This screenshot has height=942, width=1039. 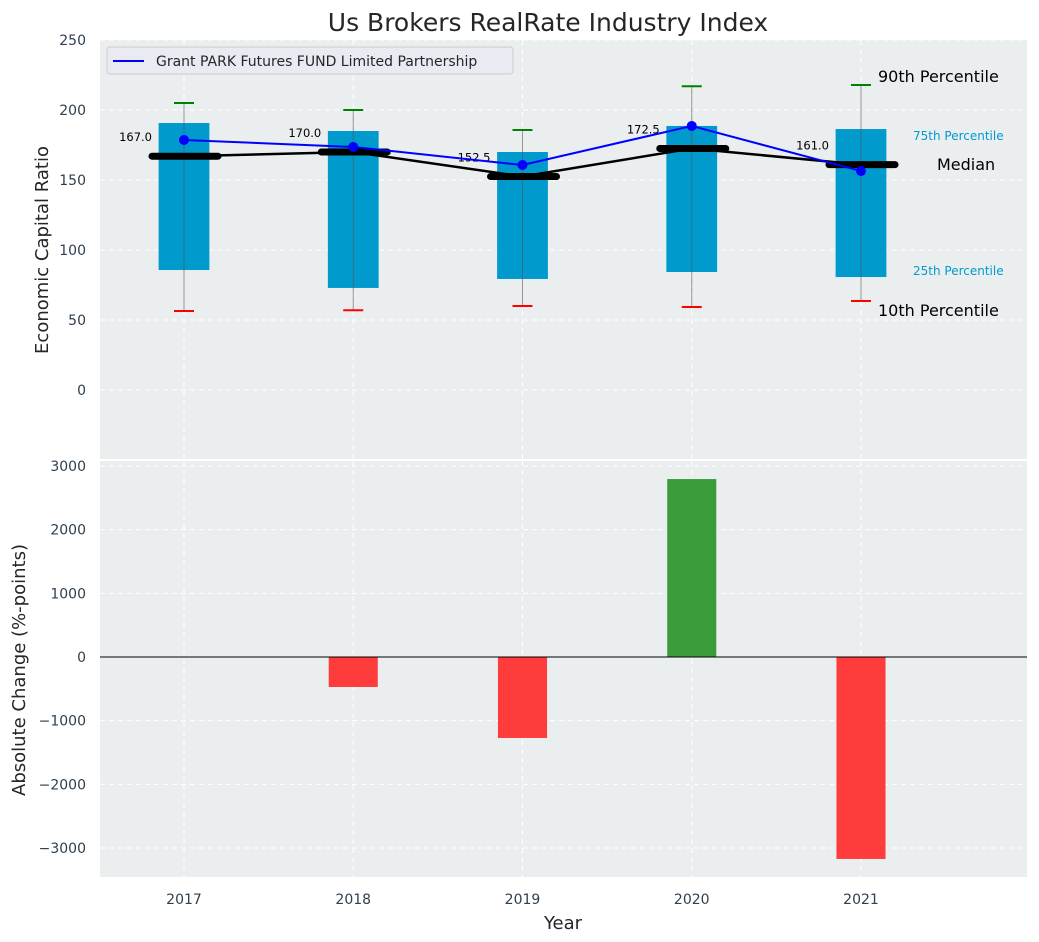 I want to click on x-tick-label: 2019, so click(x=523, y=900).